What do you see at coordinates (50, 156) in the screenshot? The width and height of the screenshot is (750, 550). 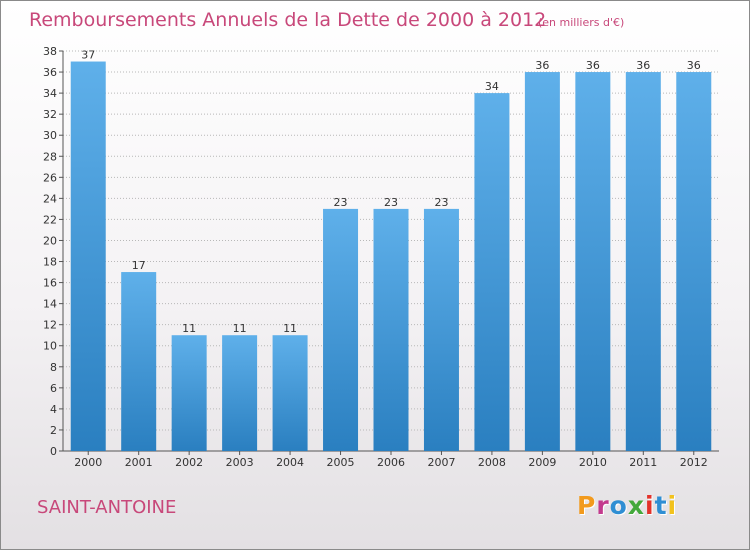 I see `y-tick-label: 28` at bounding box center [50, 156].